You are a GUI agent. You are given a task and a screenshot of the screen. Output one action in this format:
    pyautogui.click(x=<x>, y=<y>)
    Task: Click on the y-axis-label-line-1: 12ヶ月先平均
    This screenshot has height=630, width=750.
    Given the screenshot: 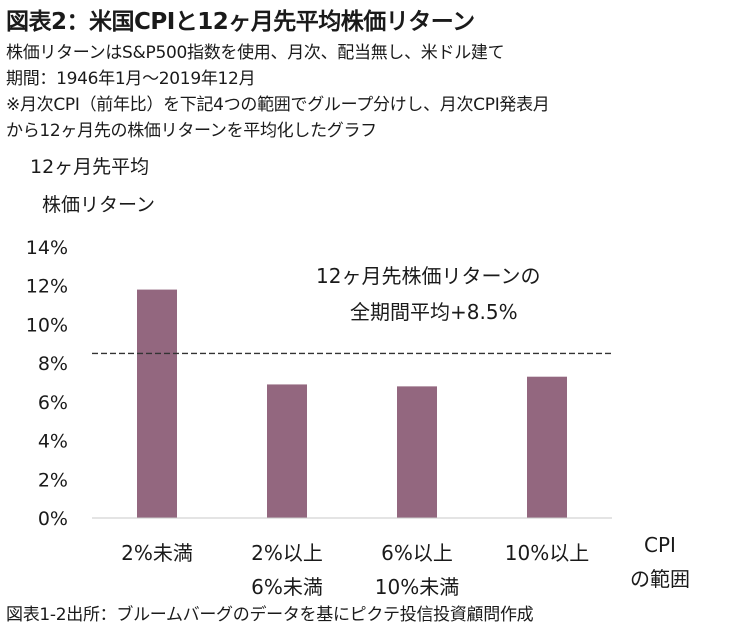 What is the action you would take?
    pyautogui.click(x=90, y=167)
    